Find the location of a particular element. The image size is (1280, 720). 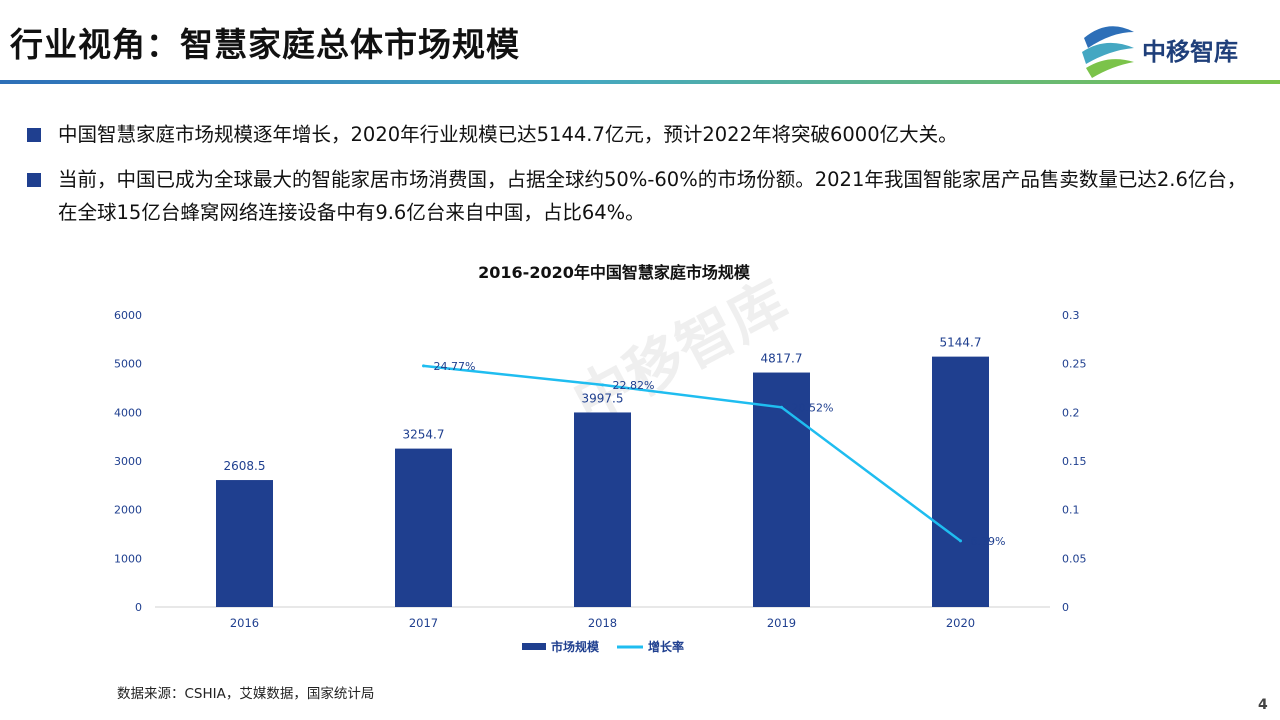

x-tick-label: 2016 is located at coordinates (244, 623).